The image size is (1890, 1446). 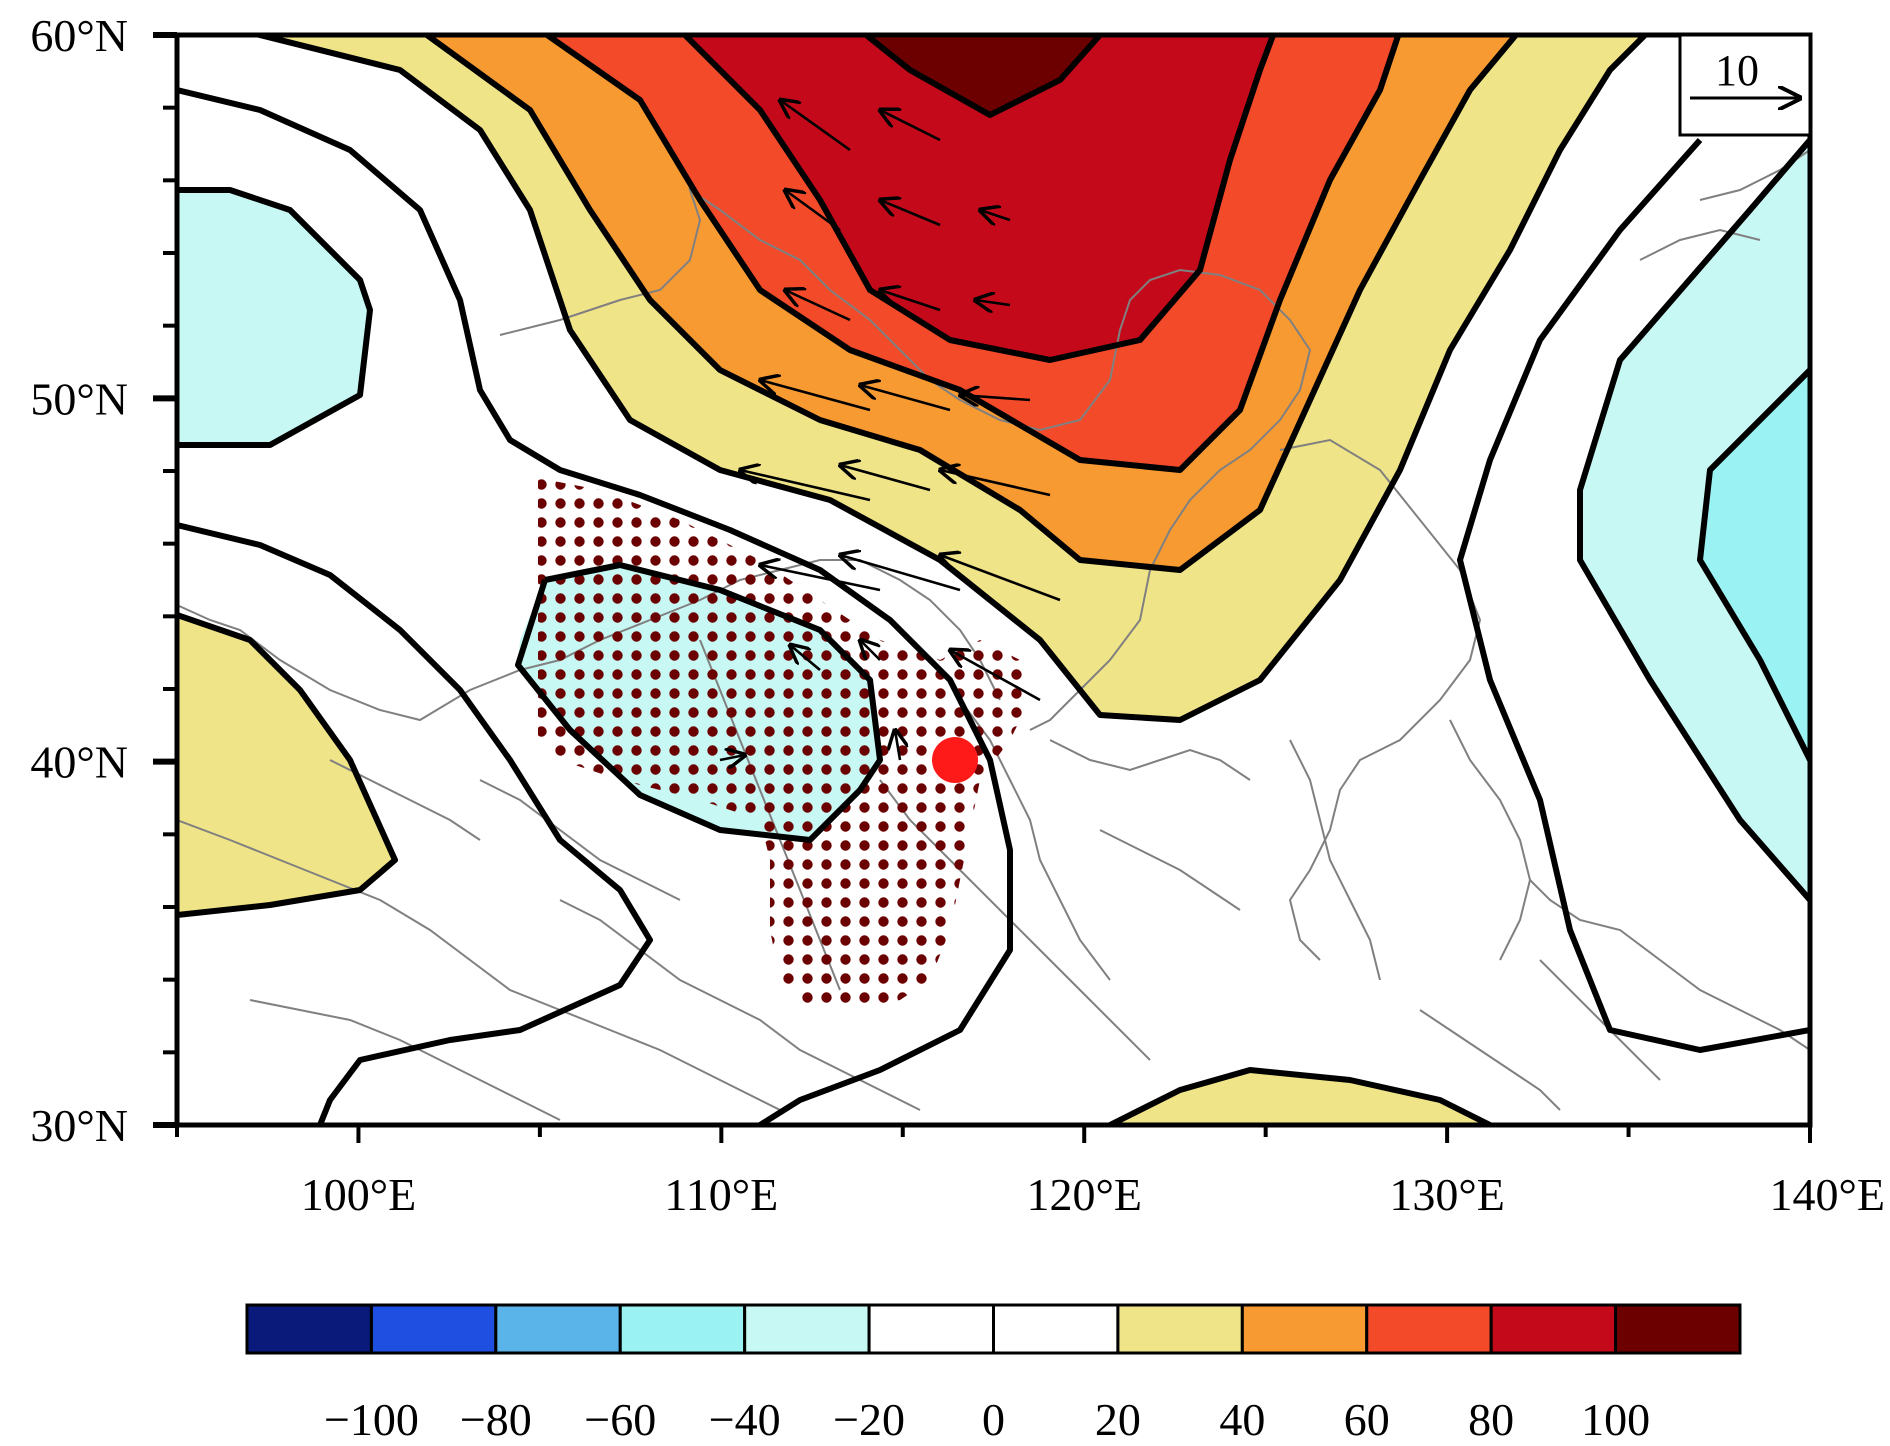 What do you see at coordinates (1118, 1419) in the screenshot?
I see `colorbar-tick-label: 20` at bounding box center [1118, 1419].